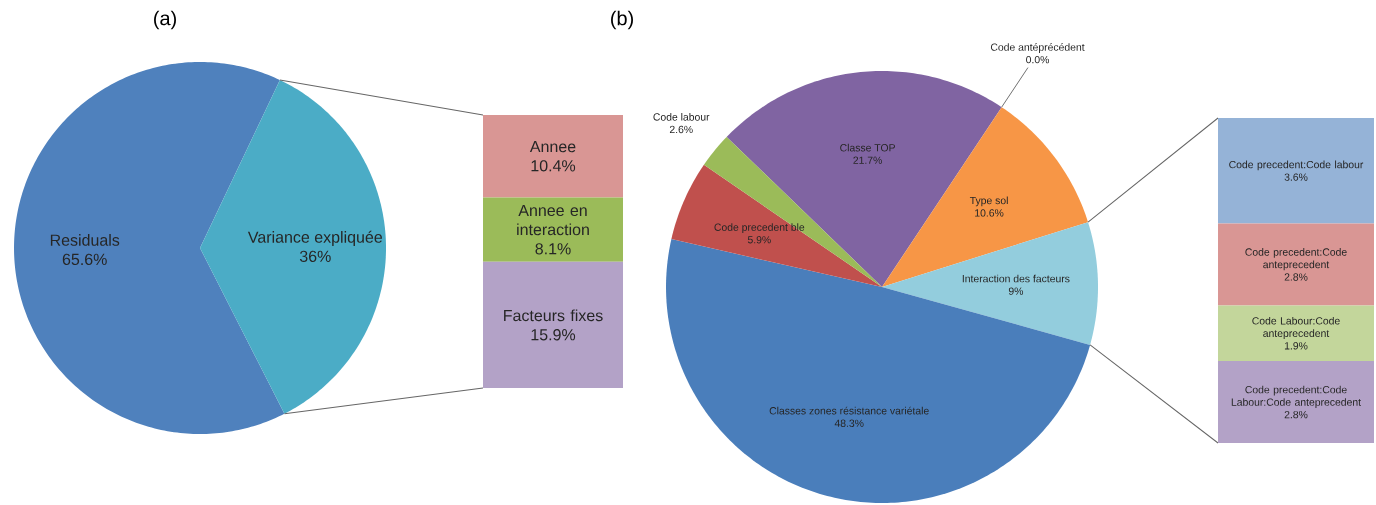 The height and width of the screenshot is (505, 1376). I want to click on series-label: Code precedent:Code Labour:Code anteprecedent, so click(1296, 396).